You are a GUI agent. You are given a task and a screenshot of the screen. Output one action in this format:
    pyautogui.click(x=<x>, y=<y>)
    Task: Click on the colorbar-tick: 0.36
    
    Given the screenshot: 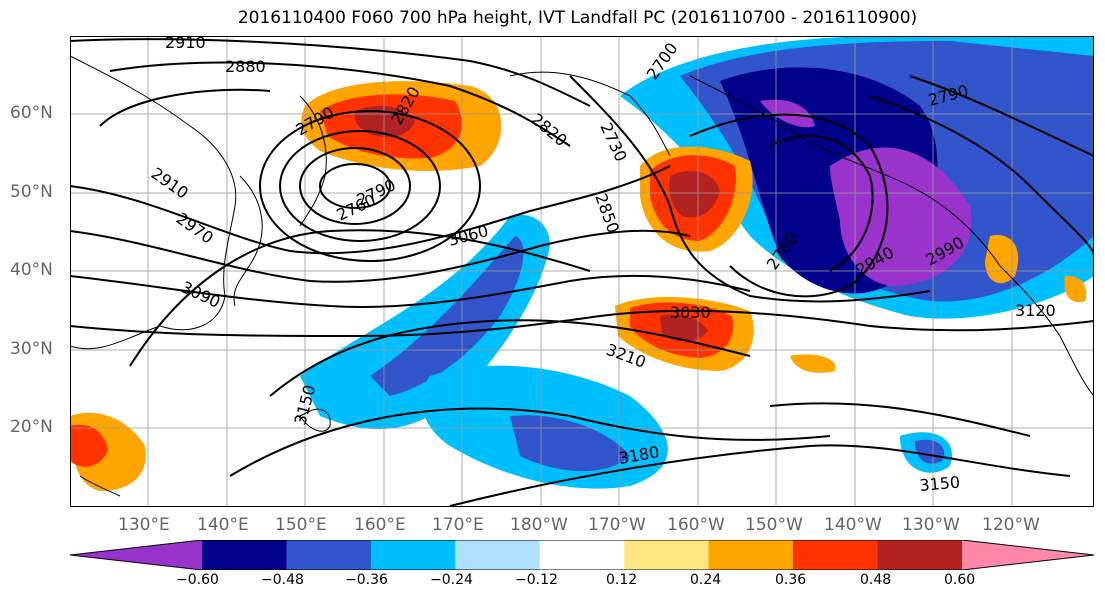 What is the action you would take?
    pyautogui.click(x=791, y=580)
    